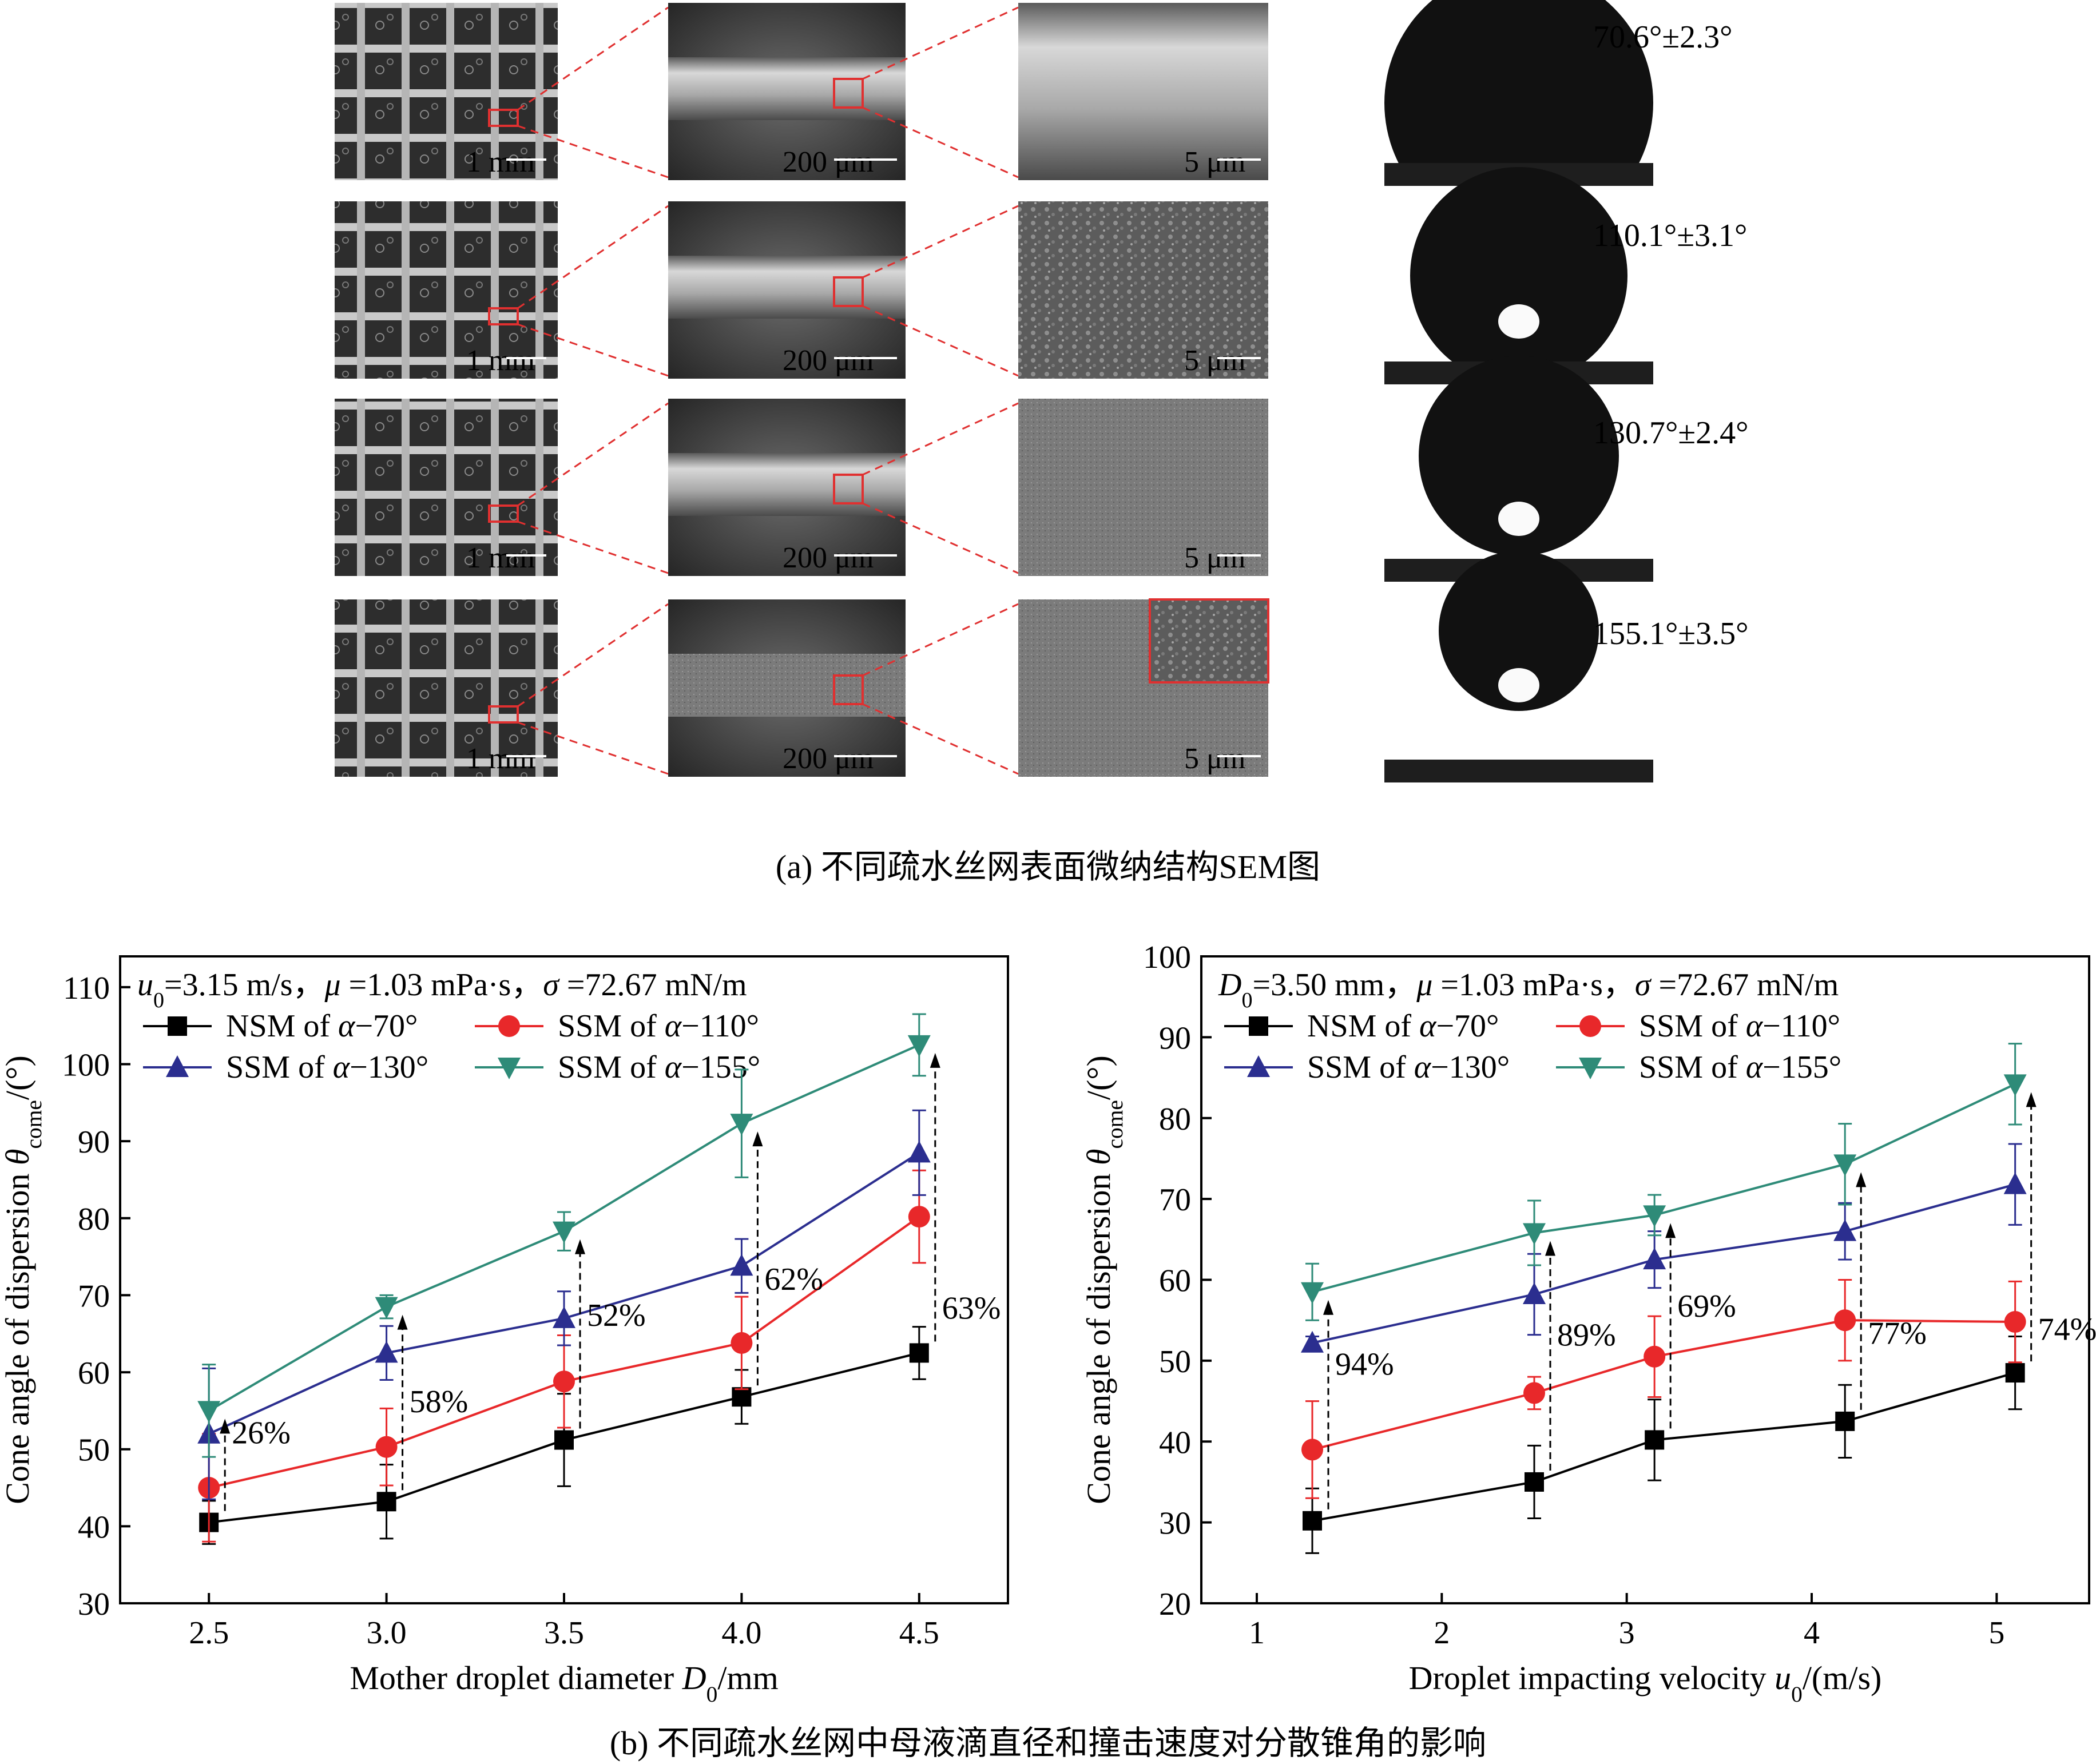 The height and width of the screenshot is (1764, 2096). I want to click on improvement-label: 94%, so click(1364, 1364).